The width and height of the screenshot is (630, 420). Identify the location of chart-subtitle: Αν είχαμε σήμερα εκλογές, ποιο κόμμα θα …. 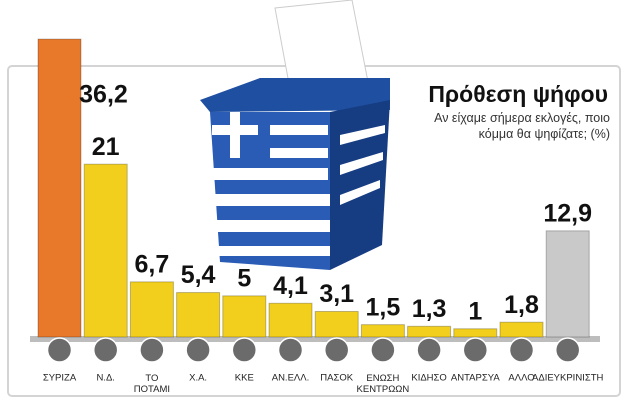
(522, 126).